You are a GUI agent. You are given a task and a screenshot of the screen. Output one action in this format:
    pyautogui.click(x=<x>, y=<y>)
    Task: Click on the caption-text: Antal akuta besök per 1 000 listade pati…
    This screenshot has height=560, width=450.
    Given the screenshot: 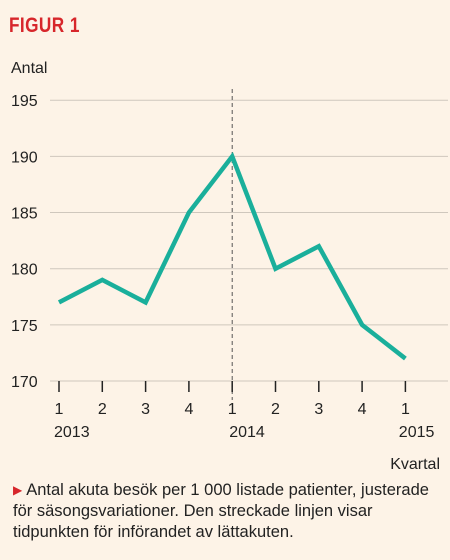 What is the action you would take?
    pyautogui.click(x=221, y=511)
    